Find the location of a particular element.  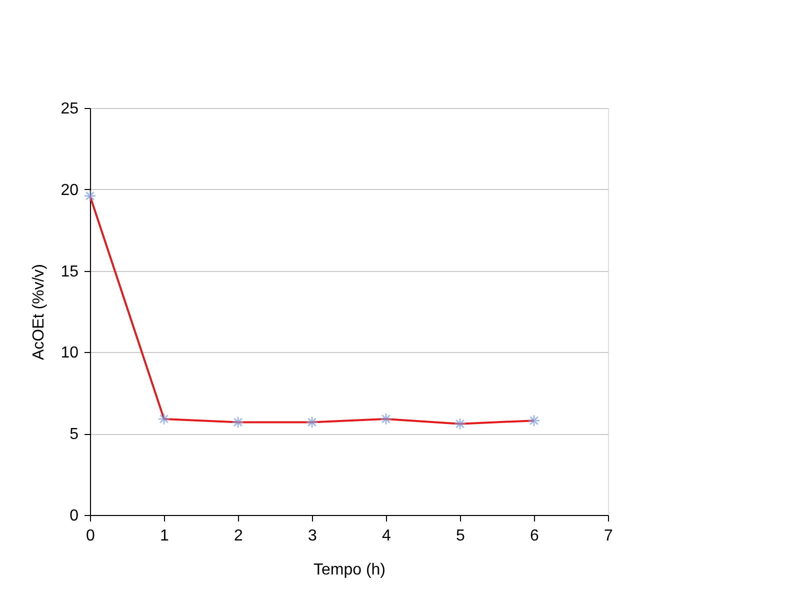

x-tick-label: 7 is located at coordinates (609, 536).